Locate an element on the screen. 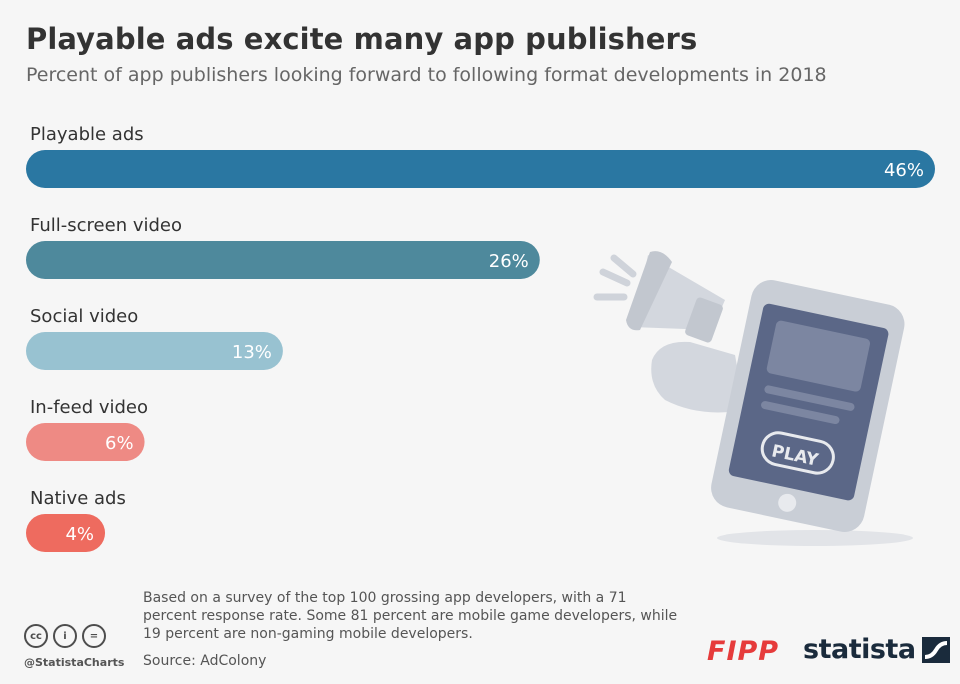 This screenshot has height=684, width=960. statista-logo-group: statista is located at coordinates (876, 649).